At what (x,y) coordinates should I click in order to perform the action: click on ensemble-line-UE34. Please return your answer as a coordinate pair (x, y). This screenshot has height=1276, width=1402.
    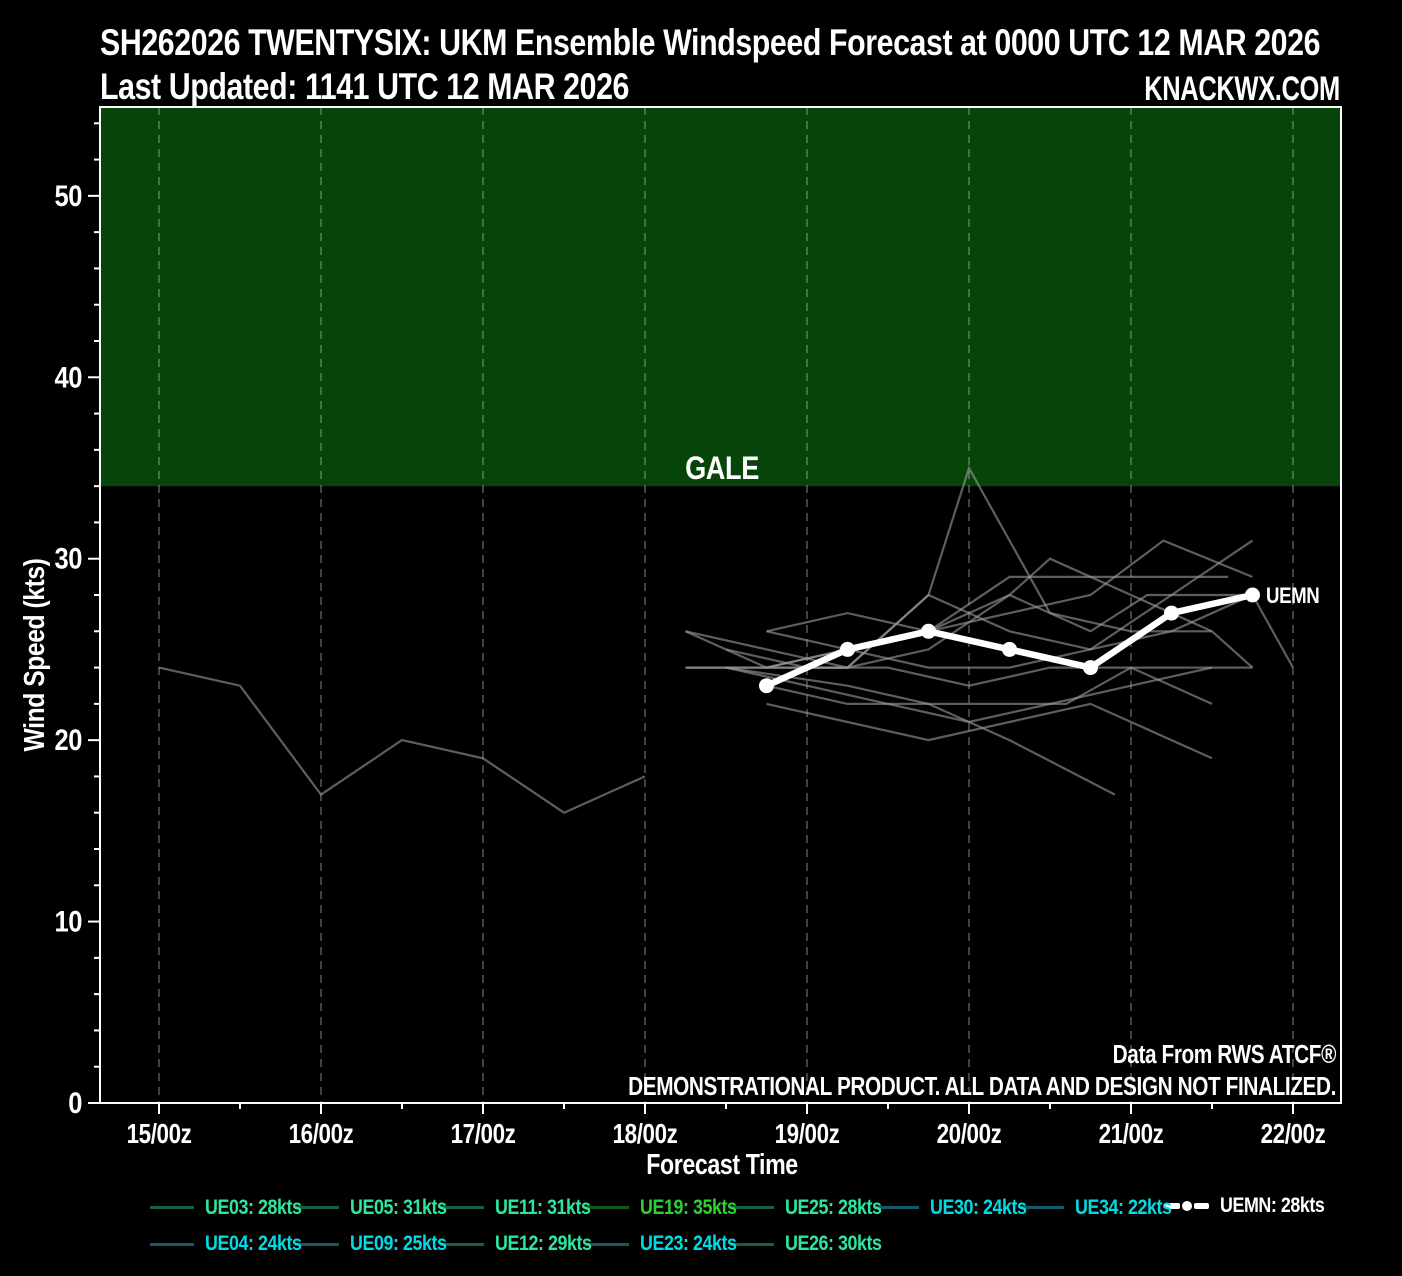
    Looking at the image, I should click on (989, 731).